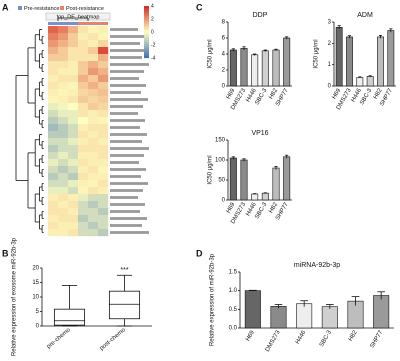 This screenshot has height=361, width=400. I want to click on box, so click(124, 305).